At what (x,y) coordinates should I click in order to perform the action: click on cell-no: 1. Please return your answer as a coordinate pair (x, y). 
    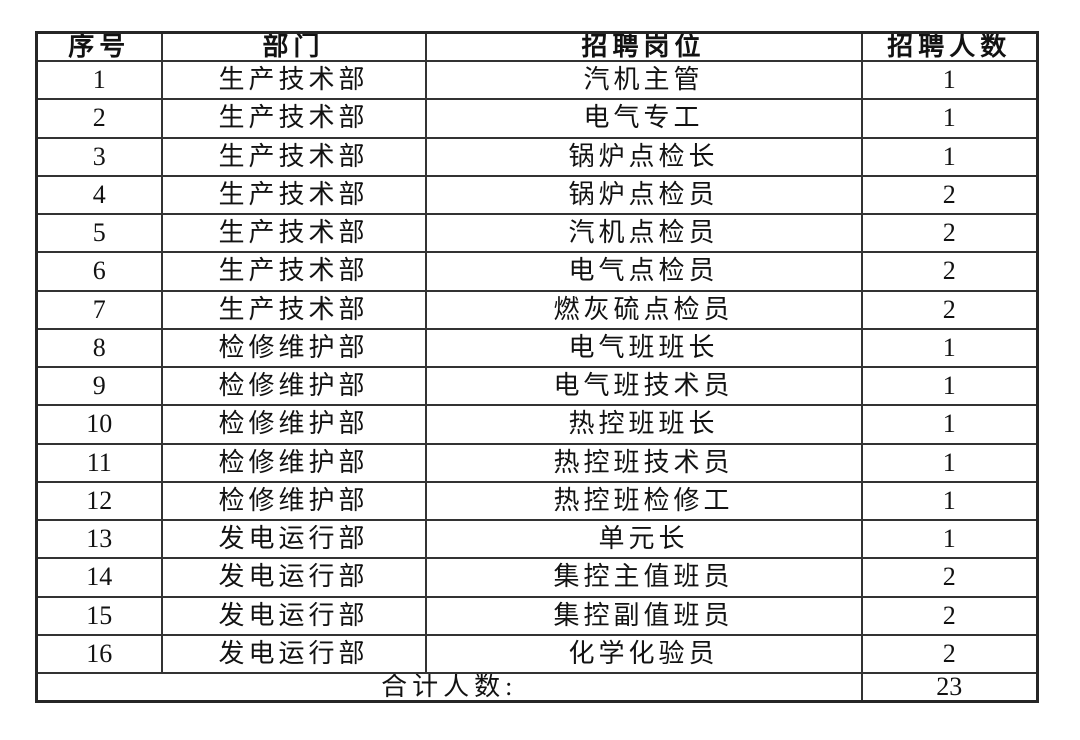
    Looking at the image, I should click on (99, 80).